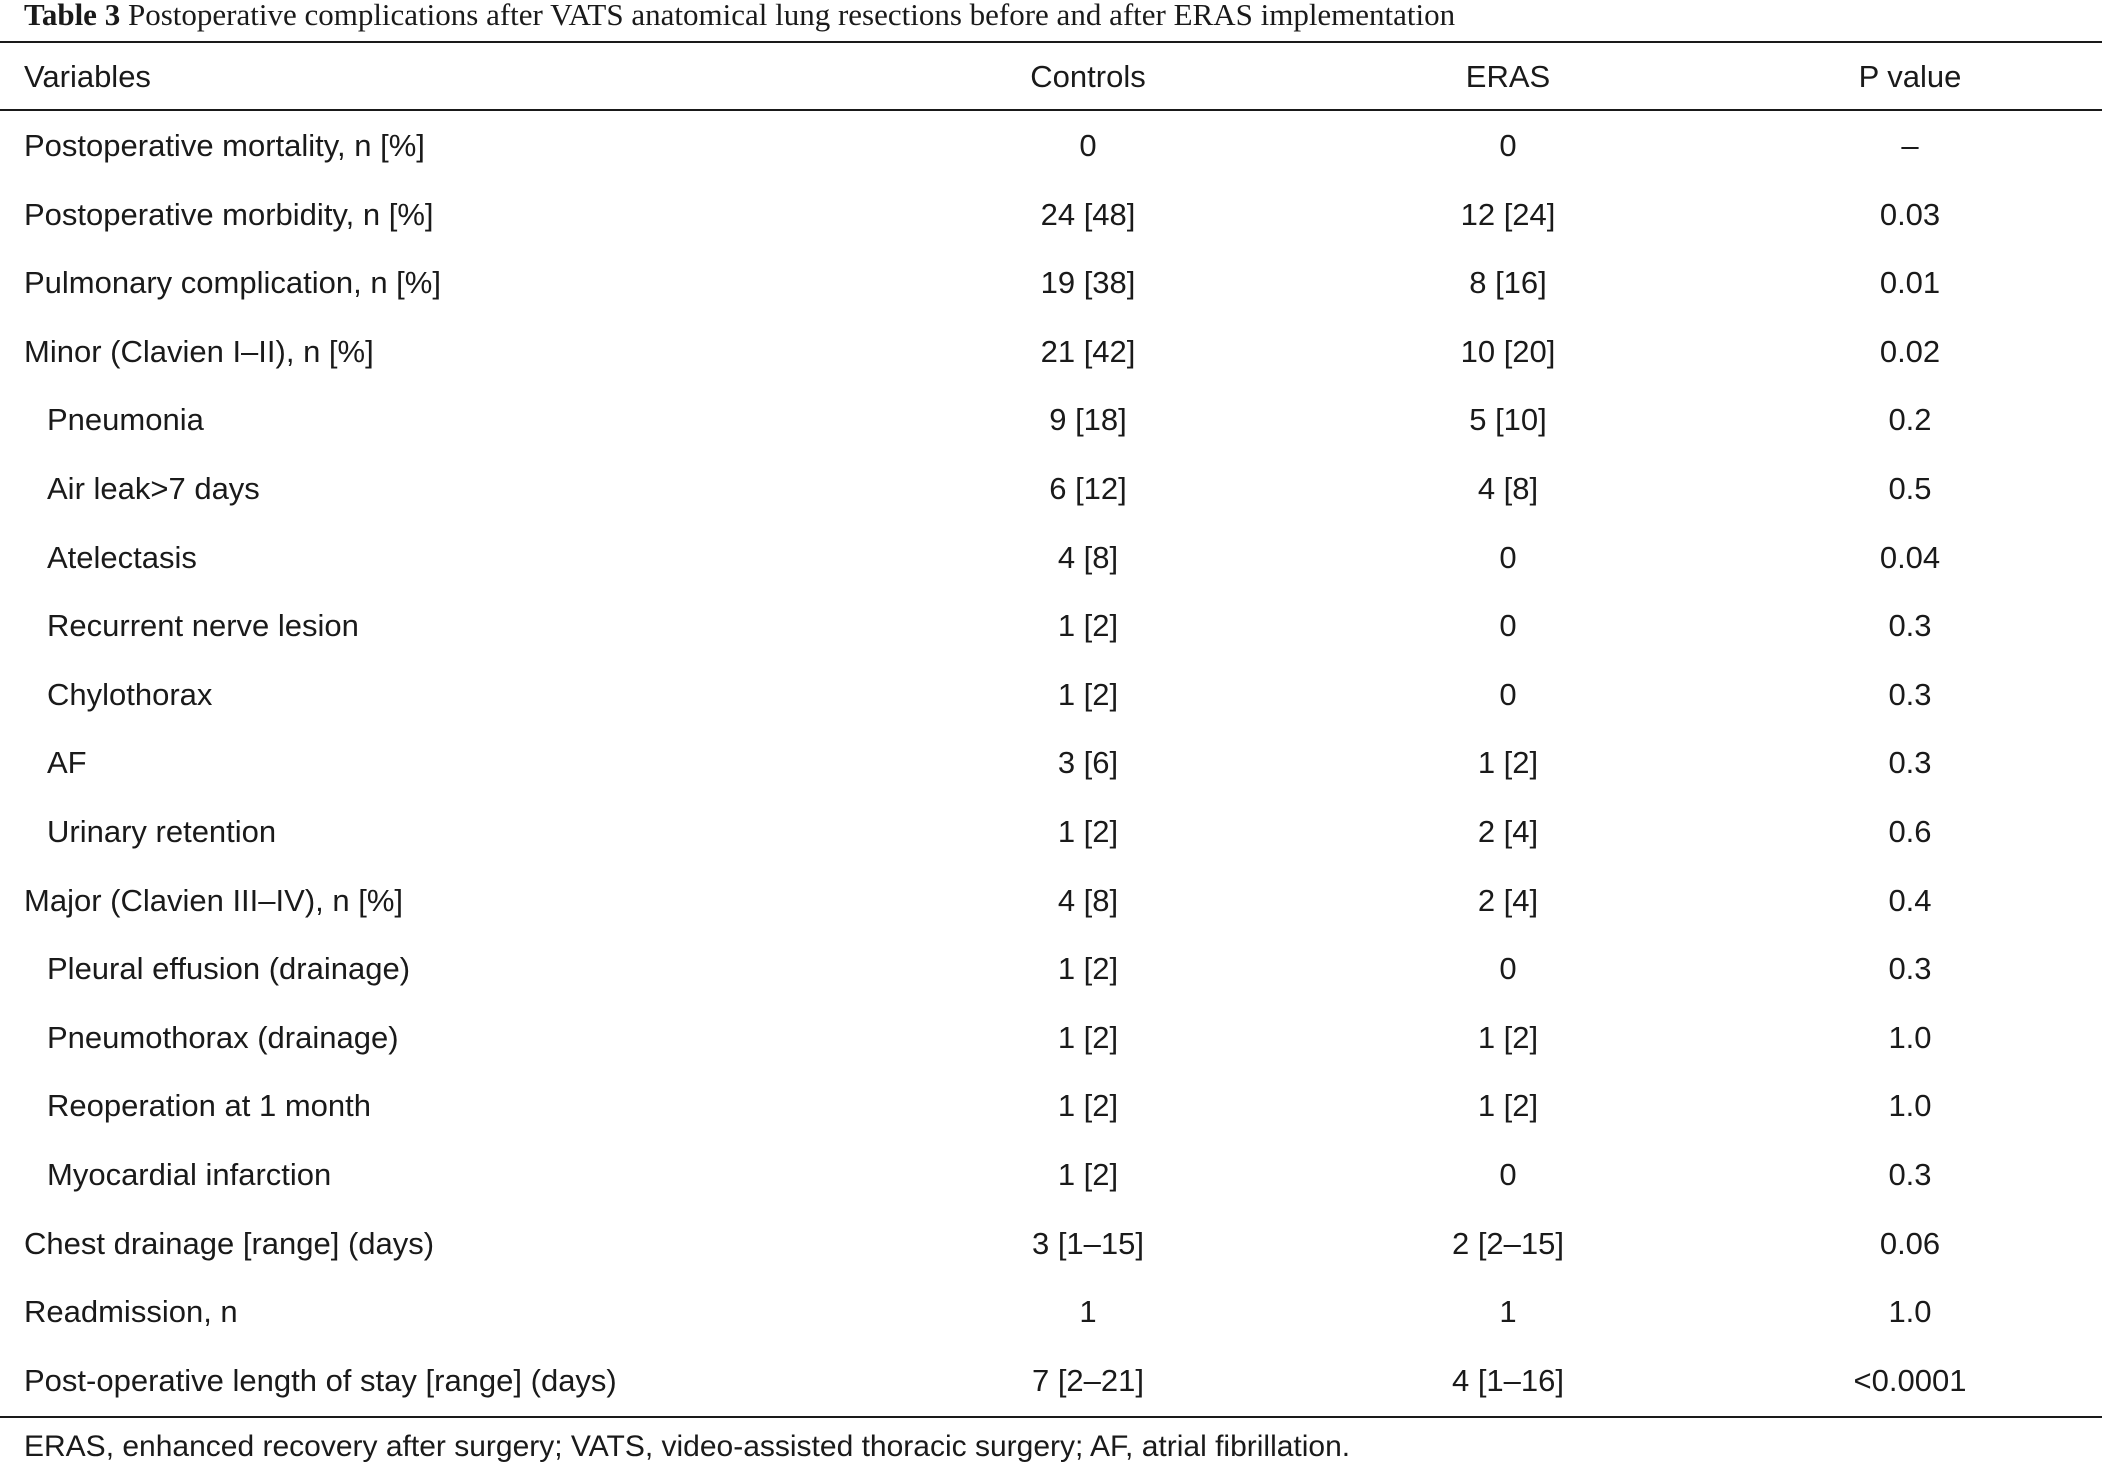 Image resolution: width=2102 pixels, height=1467 pixels. Describe the element at coordinates (1508, 1243) in the screenshot. I see `cell-eras: 2 [2–15]` at that location.